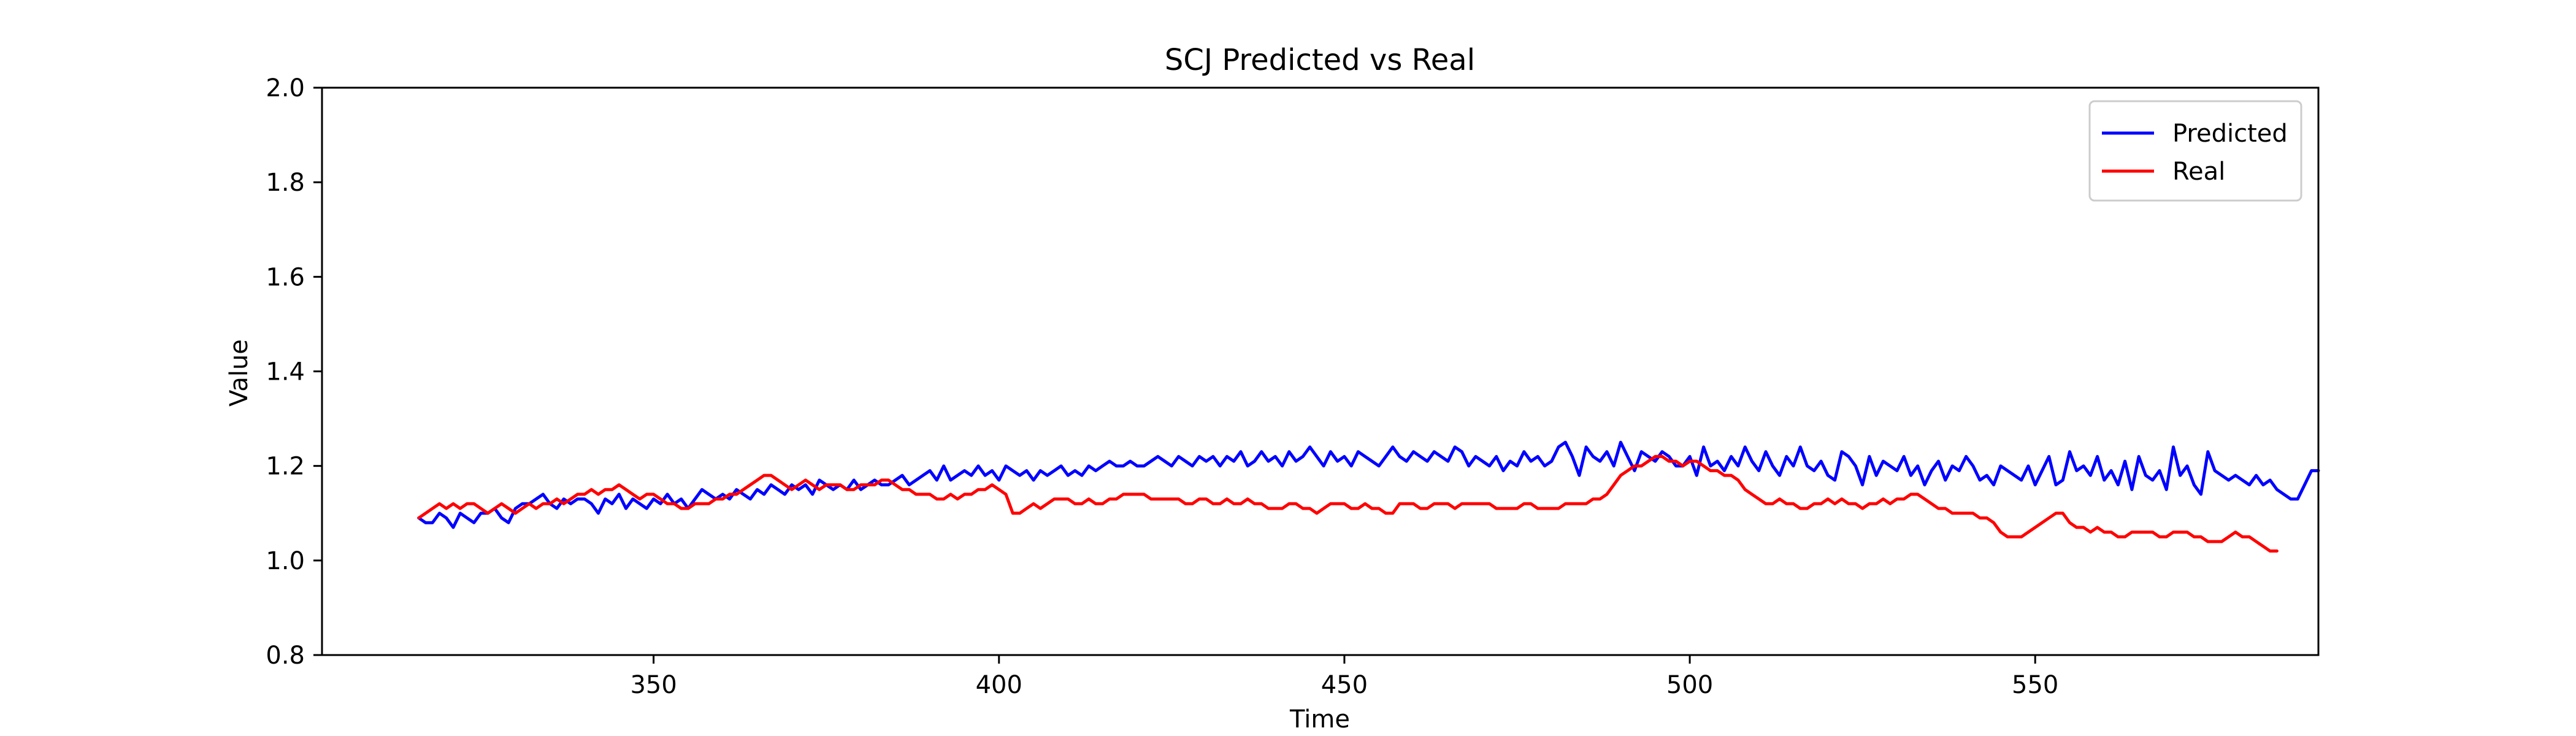  I want to click on x-tick-label: 450, so click(1344, 685).